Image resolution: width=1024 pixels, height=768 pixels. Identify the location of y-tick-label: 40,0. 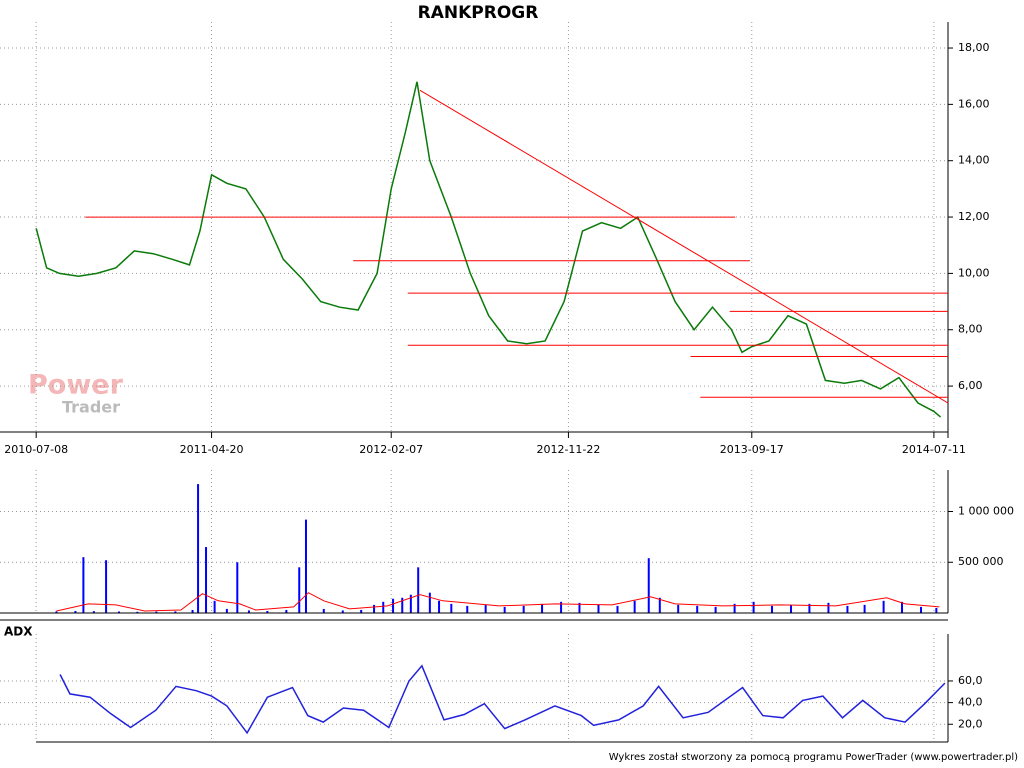
(970, 702).